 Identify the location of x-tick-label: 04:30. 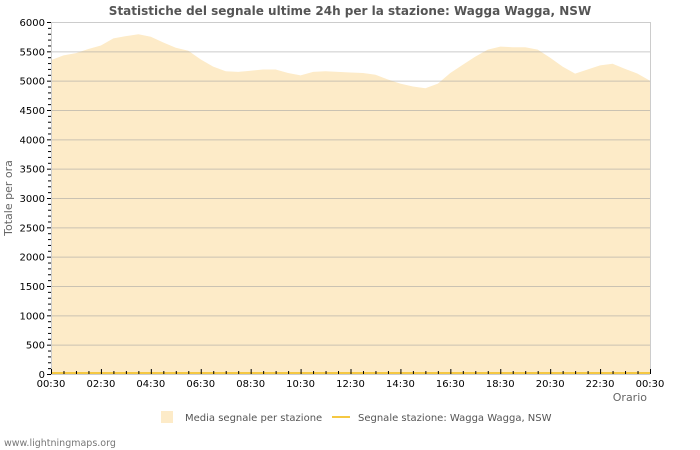
(150, 384).